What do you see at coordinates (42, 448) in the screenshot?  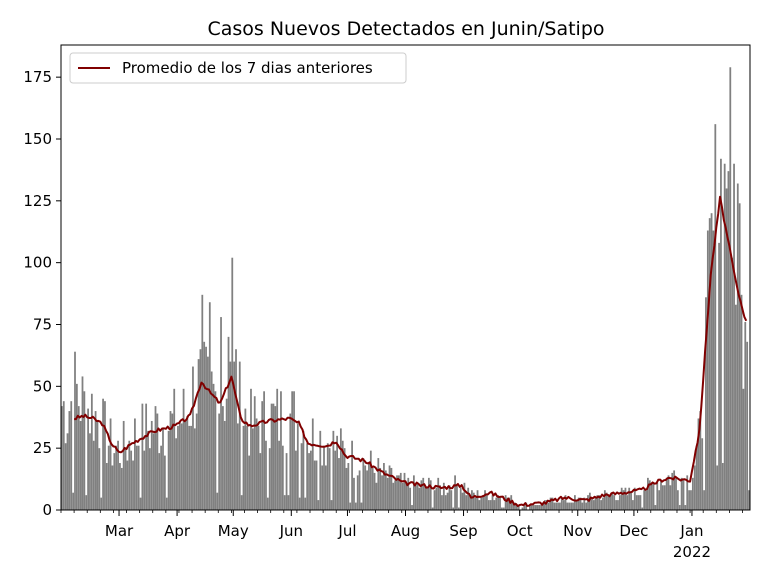 I see `y-tick-label-25: 25` at bounding box center [42, 448].